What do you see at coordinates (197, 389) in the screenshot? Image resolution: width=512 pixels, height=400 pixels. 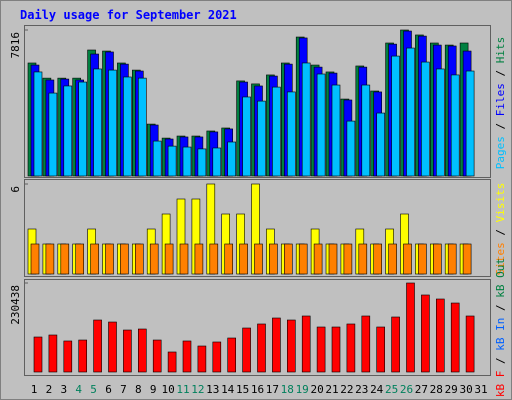 I see `x-tick-label: 12` at bounding box center [197, 389].